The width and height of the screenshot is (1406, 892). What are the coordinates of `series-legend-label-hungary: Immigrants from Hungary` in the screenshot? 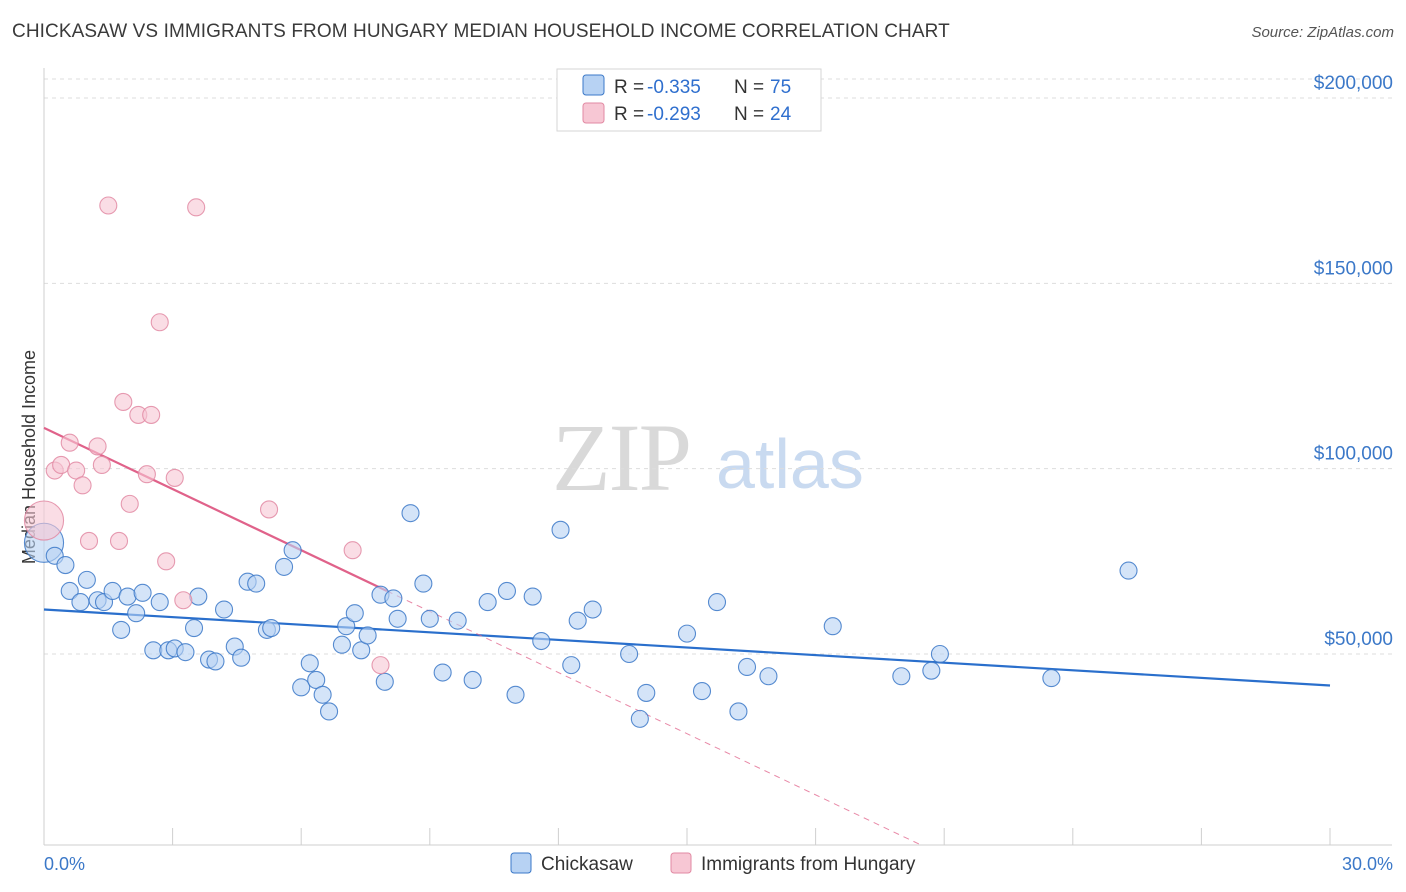 It's located at (808, 864).